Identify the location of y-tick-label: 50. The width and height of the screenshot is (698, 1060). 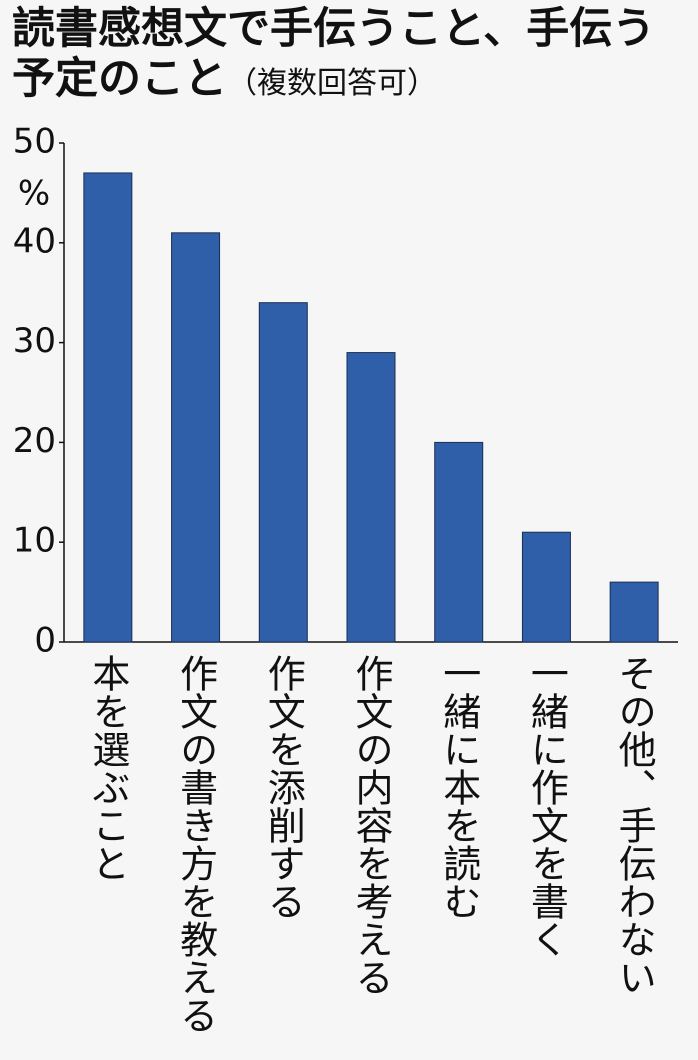
(34, 142).